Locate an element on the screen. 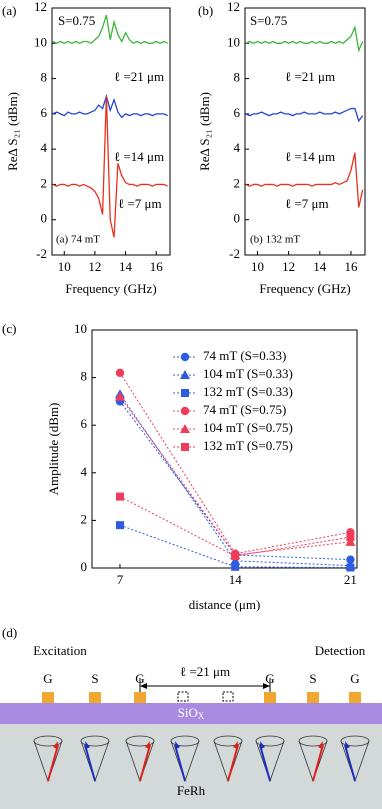 The height and width of the screenshot is (809, 382). excitation-label: Excitation is located at coordinates (60, 650).